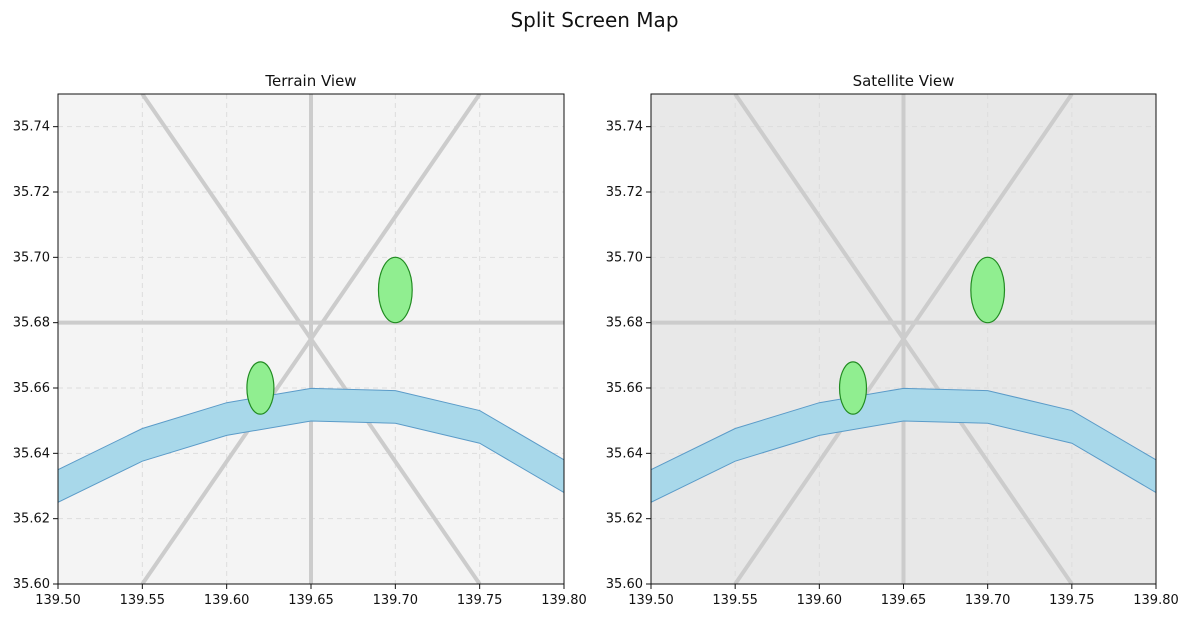 This screenshot has height=617, width=1189. I want to click on satellite-view-title: Satellite View, so click(904, 81).